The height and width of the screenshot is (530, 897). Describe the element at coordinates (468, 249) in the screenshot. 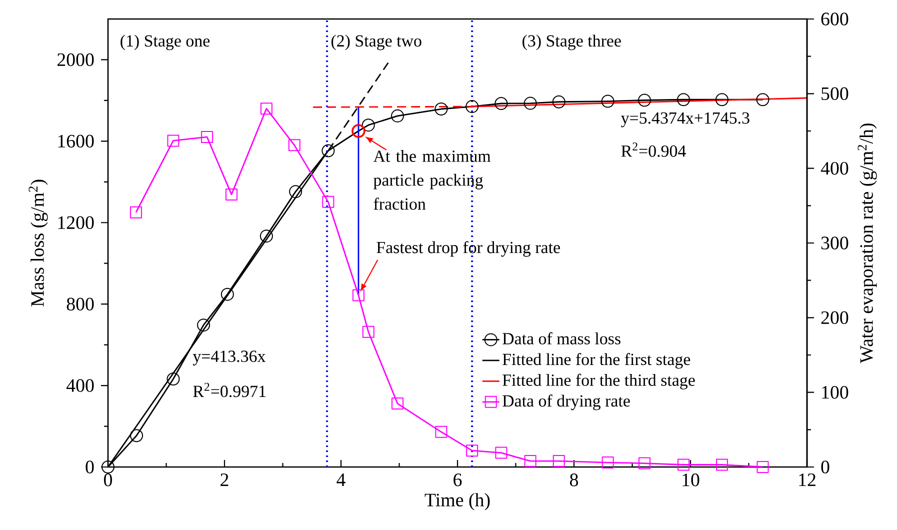

I see `annotation: Fastest drop for drying rate` at that location.